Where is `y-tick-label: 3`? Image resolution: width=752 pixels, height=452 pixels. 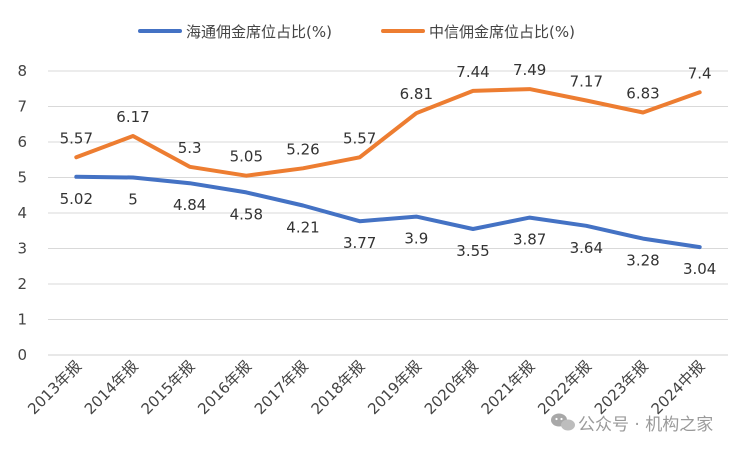 y-tick-label: 3 is located at coordinates (22, 249).